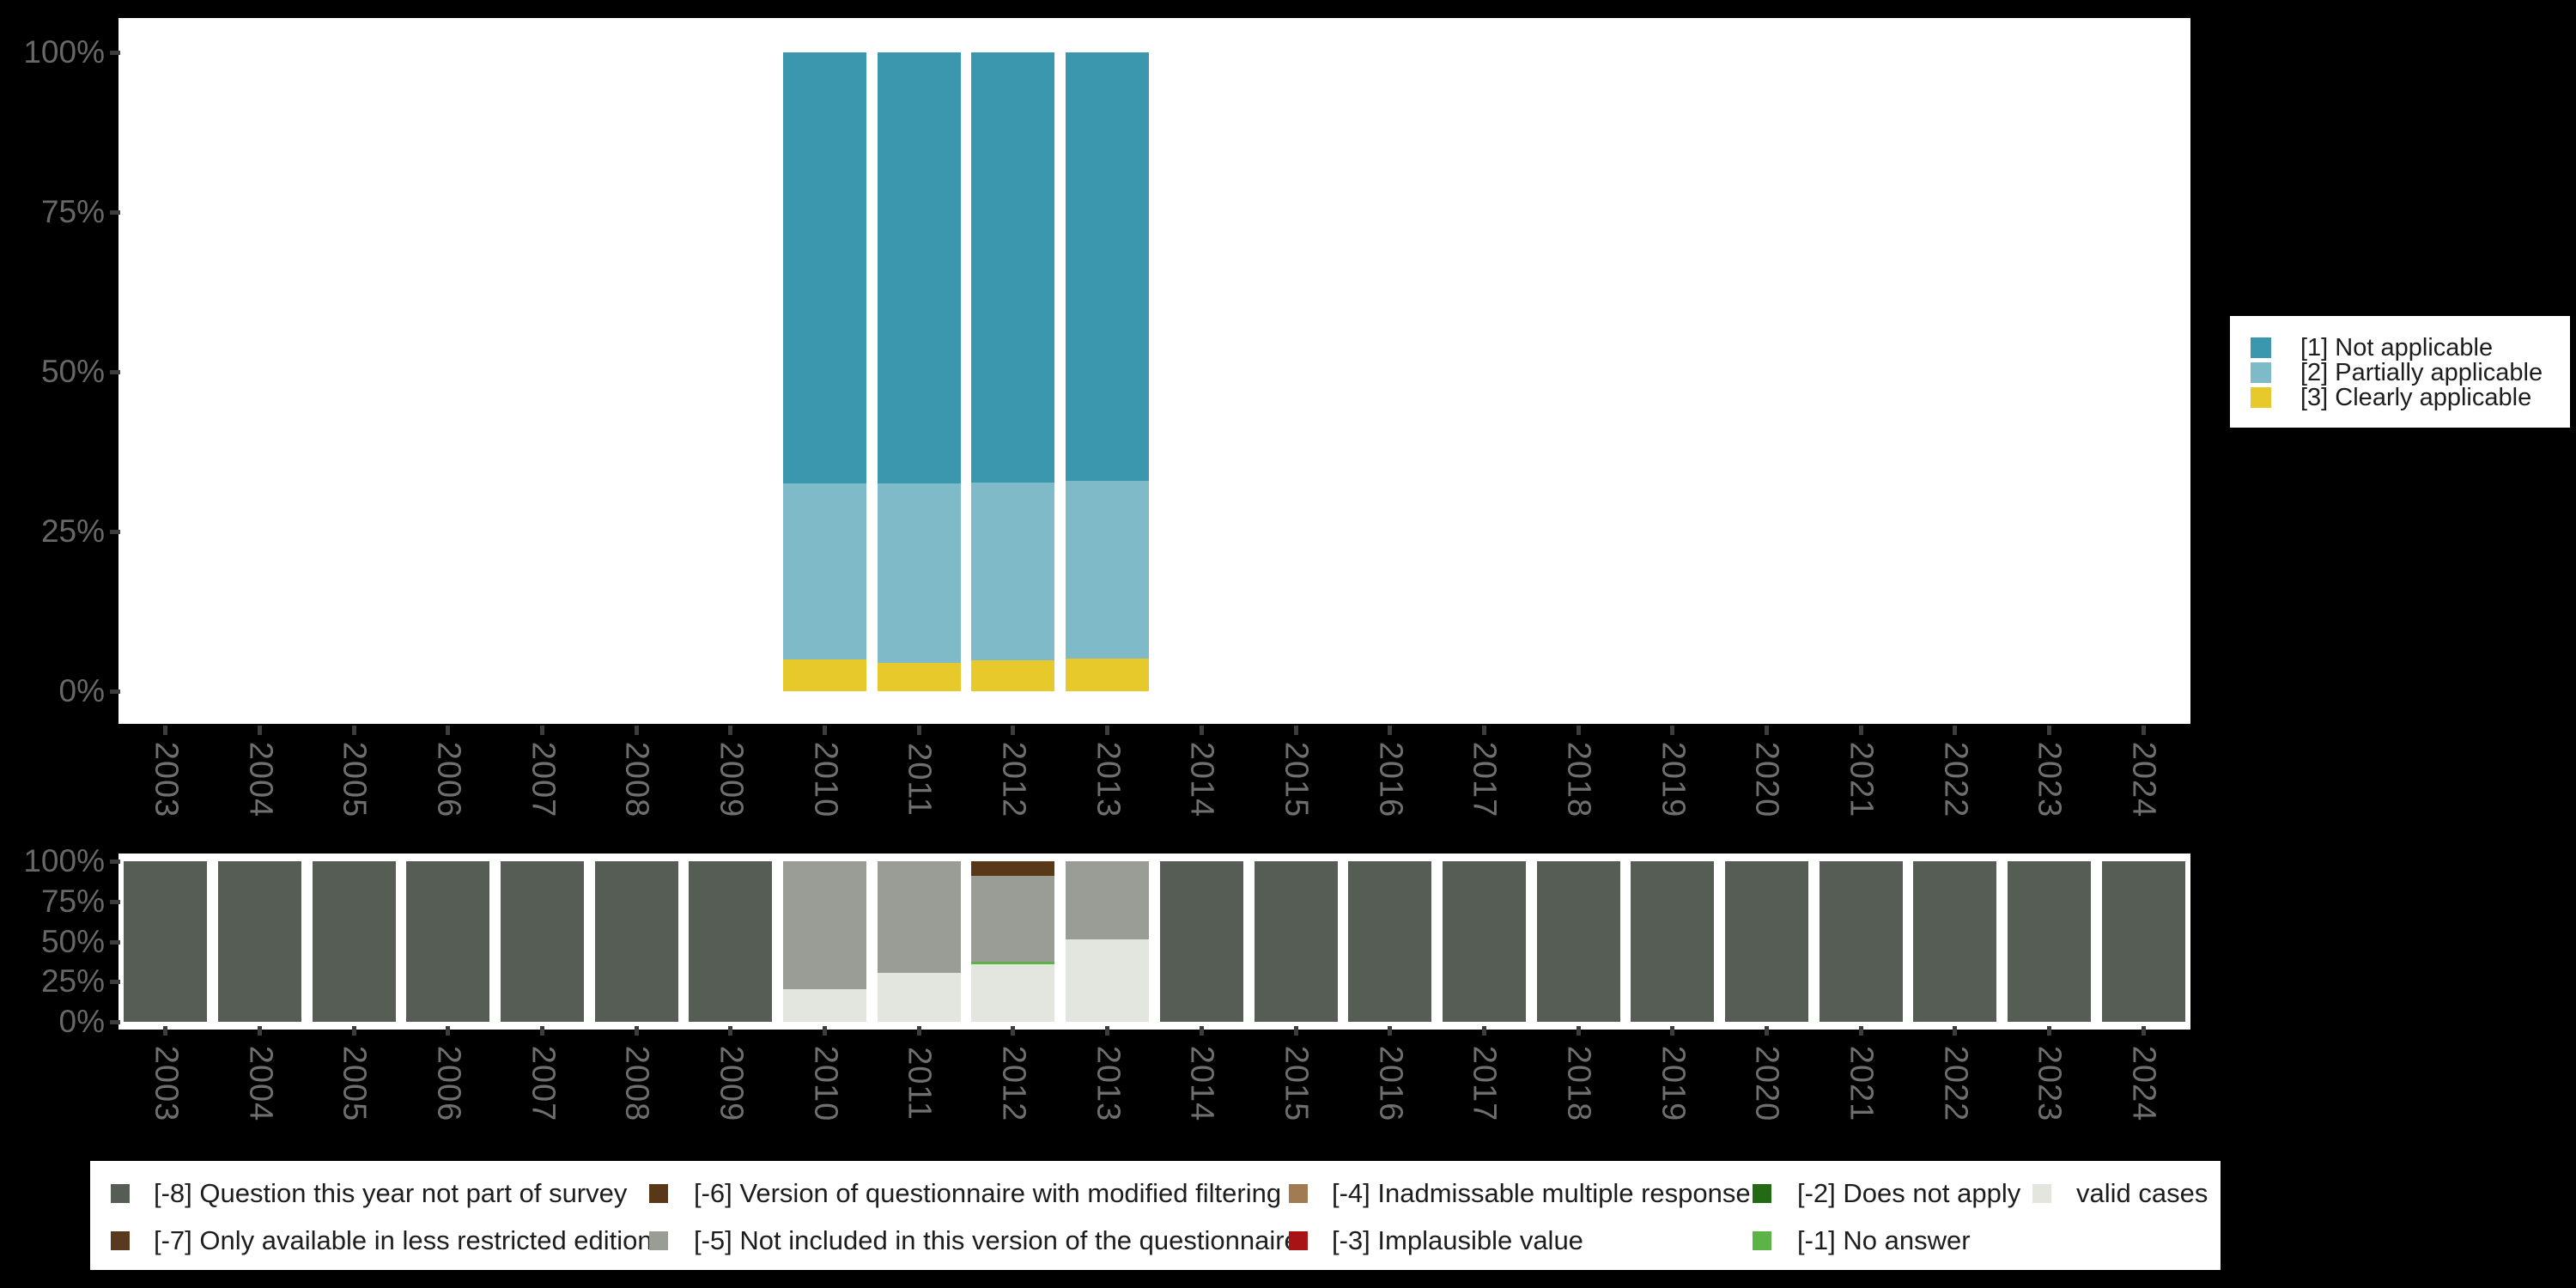 Image resolution: width=2576 pixels, height=1288 pixels. What do you see at coordinates (72, 981) in the screenshot?
I see `y-axis-tick-label: 25%` at bounding box center [72, 981].